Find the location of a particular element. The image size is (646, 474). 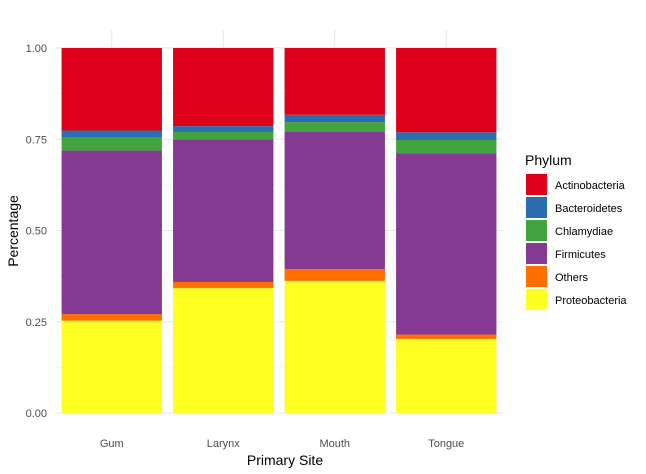

bar-segment-firmicutes-mouth is located at coordinates (334, 200).